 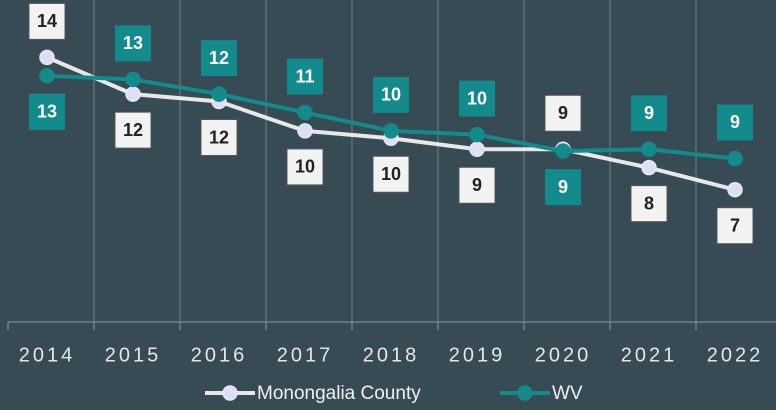 I want to click on x-tick-label: 2020, so click(x=563, y=355).